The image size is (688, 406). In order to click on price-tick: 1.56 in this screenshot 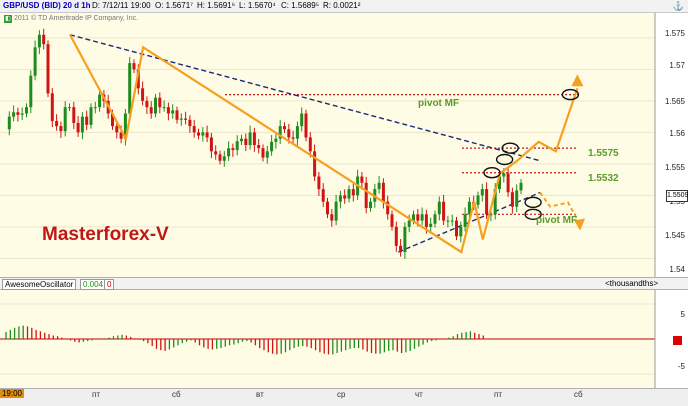, I will do `click(677, 133)`.